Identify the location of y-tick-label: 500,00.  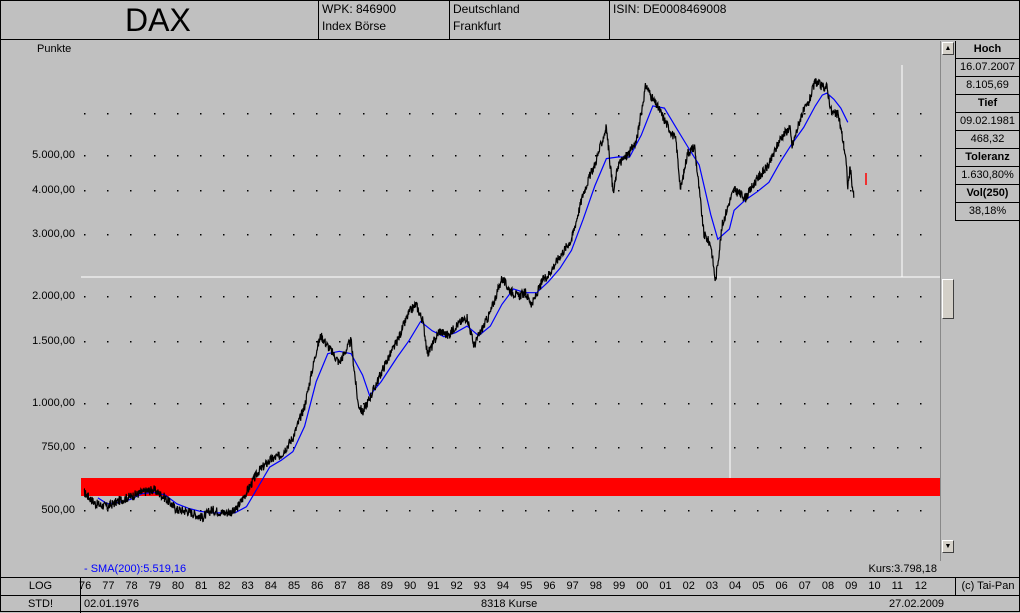
(58, 509).